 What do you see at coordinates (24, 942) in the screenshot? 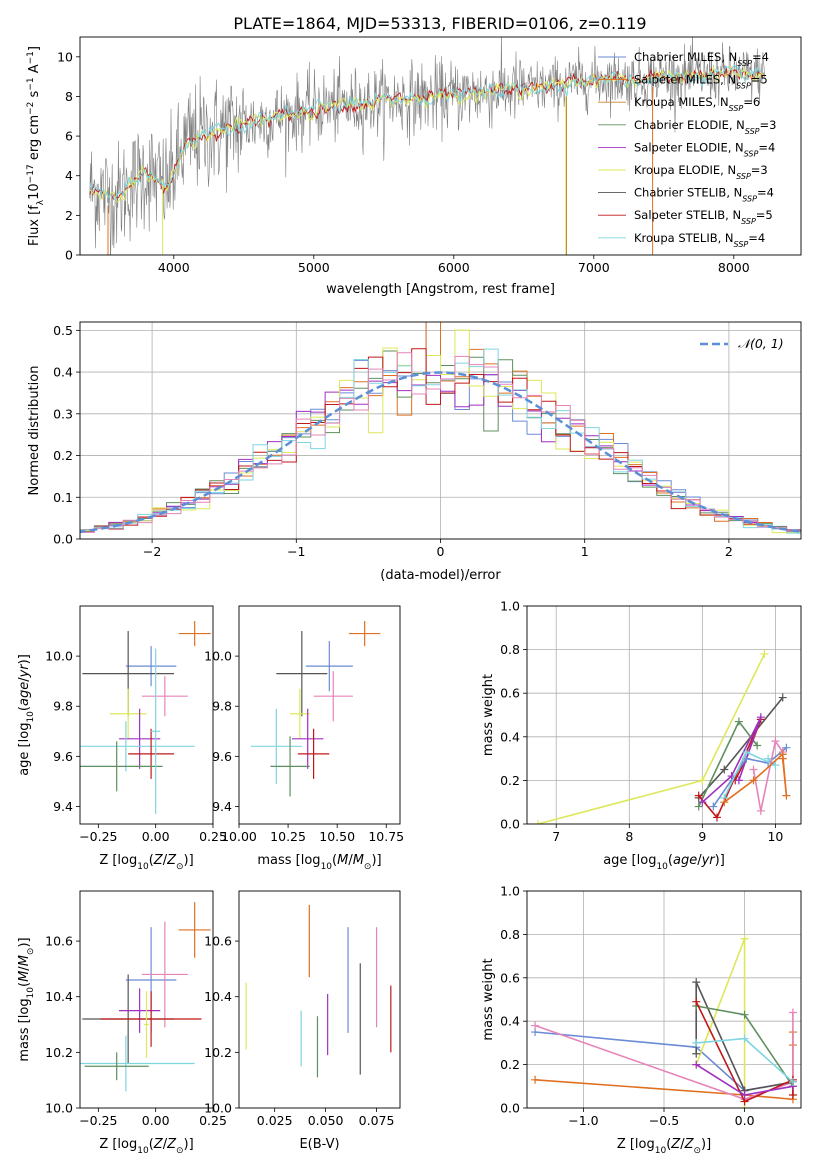
I see `label-part: )]` at bounding box center [24, 942].